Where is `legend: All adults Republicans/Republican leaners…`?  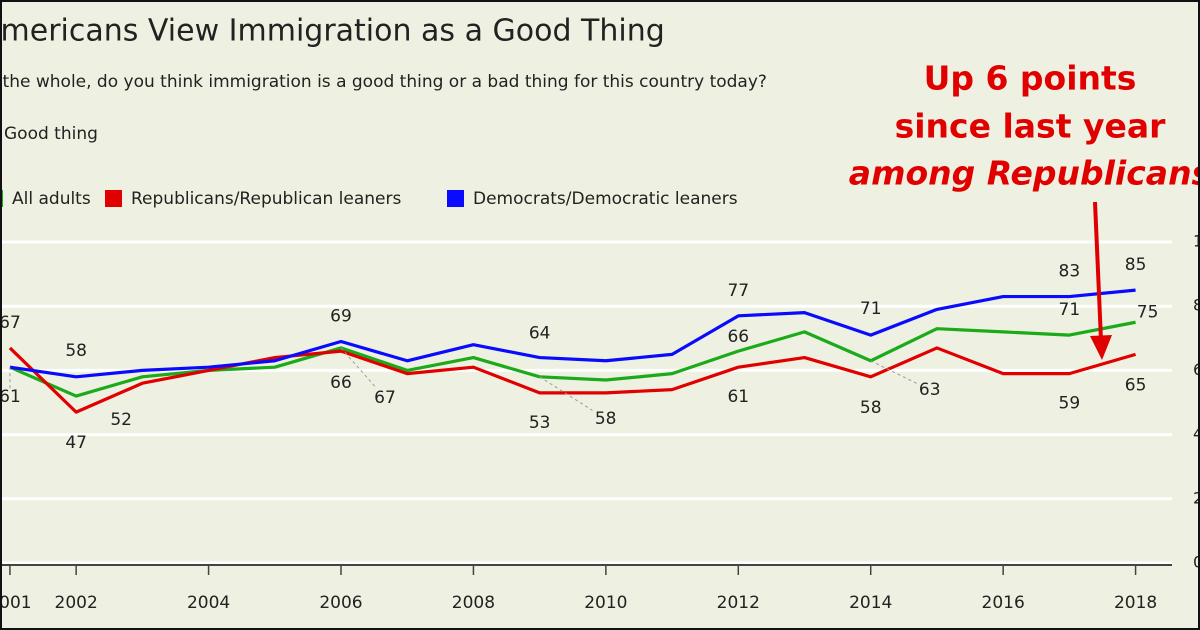 legend: All adults Republicans/Republican leaners… is located at coordinates (369, 199).